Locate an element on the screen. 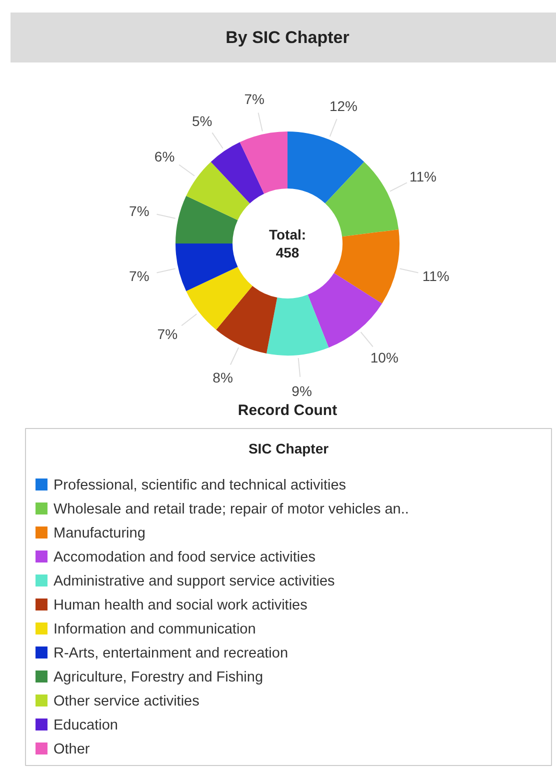 The image size is (556, 769). legend-label: Information and communication is located at coordinates (155, 630).